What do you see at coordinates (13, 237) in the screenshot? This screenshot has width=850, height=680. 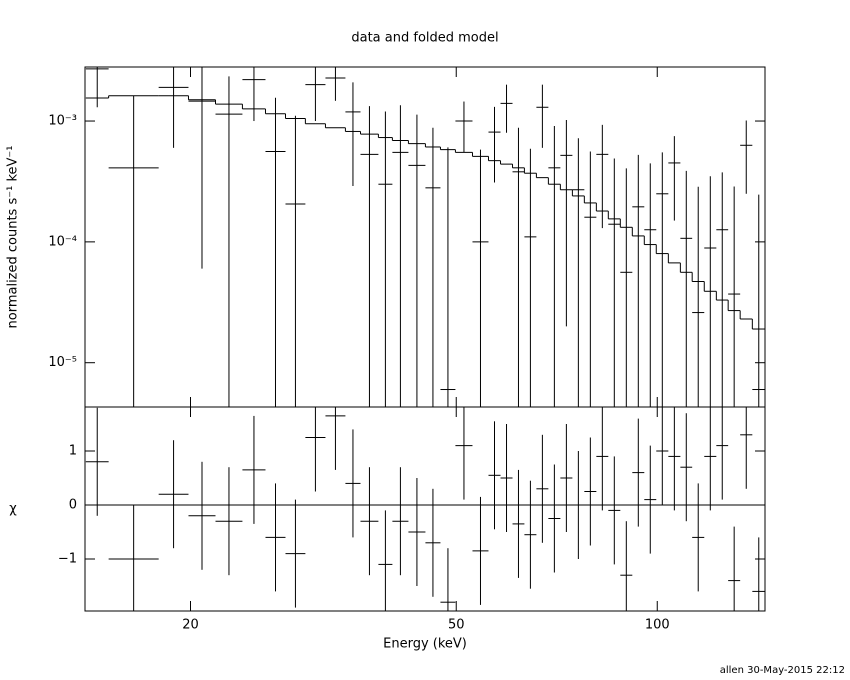 I see `y-axis-label: normalized counts s⁻¹ keV⁻¹` at bounding box center [13, 237].